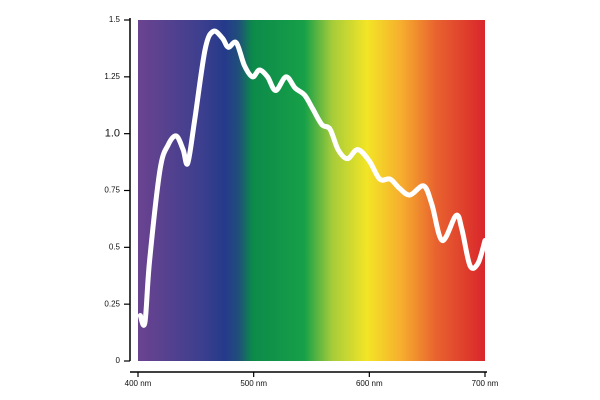 This screenshot has height=400, width=600. What do you see at coordinates (112, 76) in the screenshot?
I see `y-tick-label: 1.25` at bounding box center [112, 76].